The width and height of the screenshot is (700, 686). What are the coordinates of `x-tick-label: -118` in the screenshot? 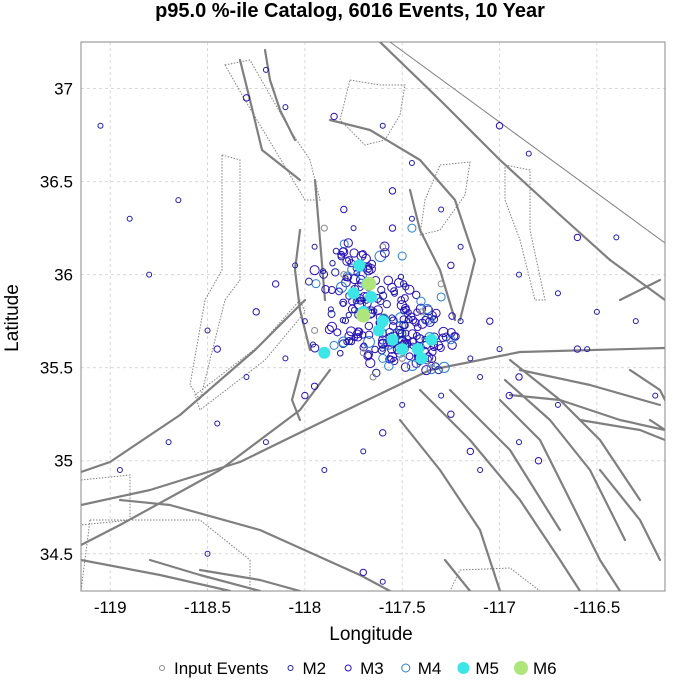 It's located at (304, 607).